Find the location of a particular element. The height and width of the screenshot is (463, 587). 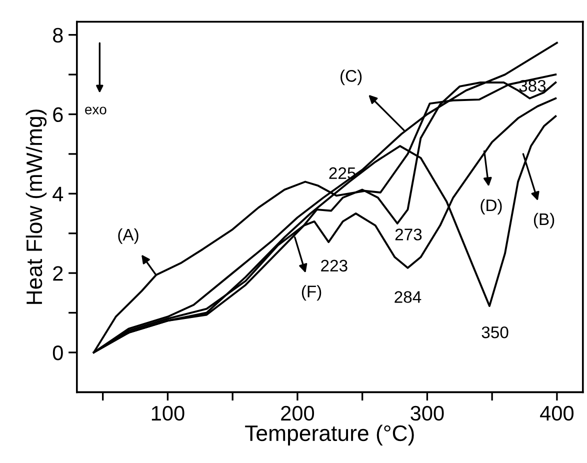

y-tick-label: 6 is located at coordinates (58, 114).